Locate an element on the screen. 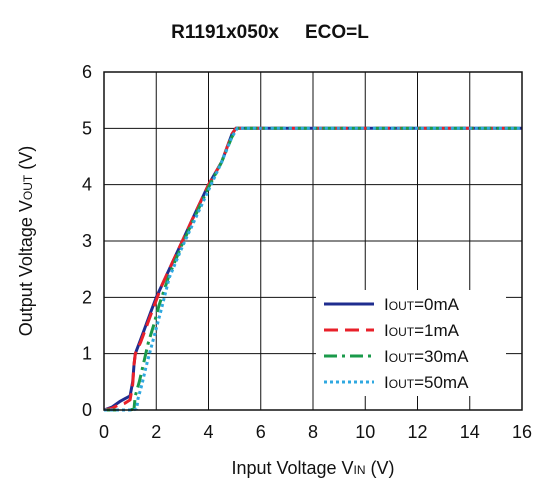 This screenshot has width=540, height=482. x-tick-label: 8 is located at coordinates (313, 432).